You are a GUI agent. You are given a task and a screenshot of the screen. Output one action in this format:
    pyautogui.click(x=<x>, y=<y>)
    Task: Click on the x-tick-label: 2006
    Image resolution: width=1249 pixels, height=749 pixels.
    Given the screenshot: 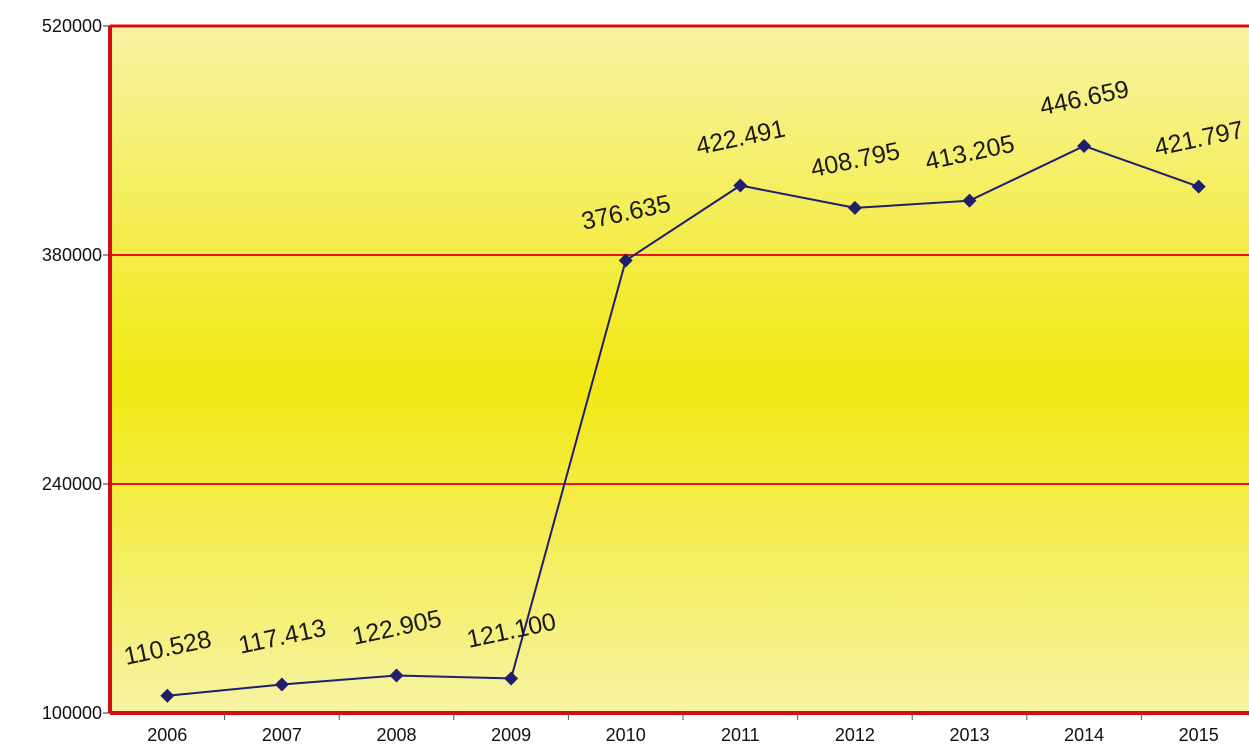 What is the action you would take?
    pyautogui.click(x=167, y=735)
    